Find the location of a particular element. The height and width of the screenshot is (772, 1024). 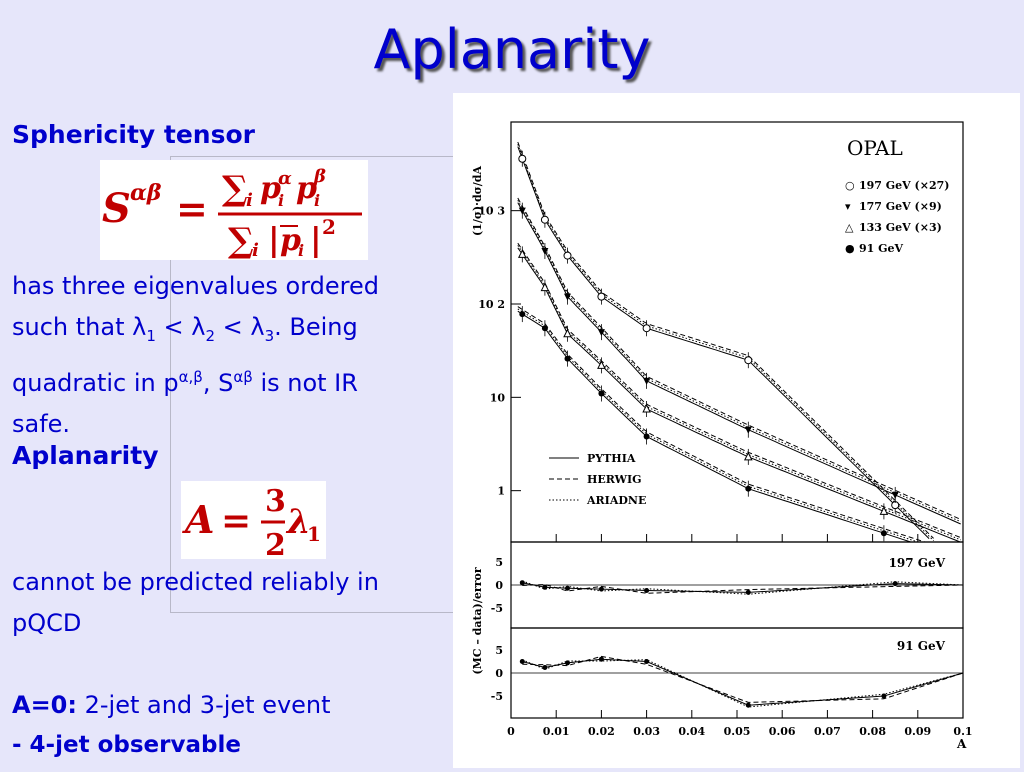

f-eq: = is located at coordinates (192, 208).